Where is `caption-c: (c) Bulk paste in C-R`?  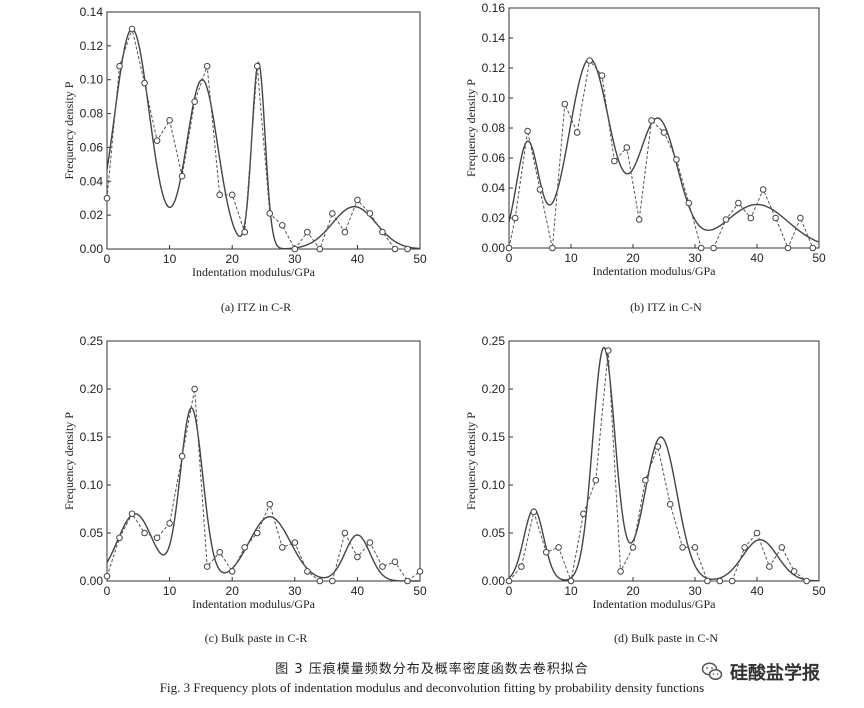 caption-c: (c) Bulk paste in C-R is located at coordinates (256, 638).